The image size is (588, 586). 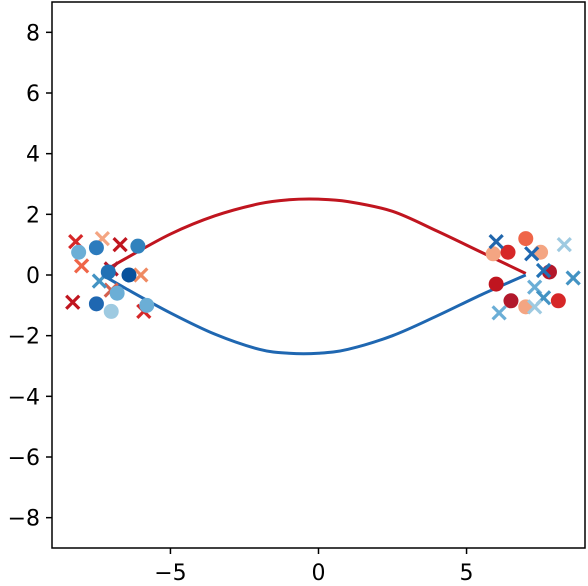 I want to click on y-tick-label: −2, so click(x=24, y=337).